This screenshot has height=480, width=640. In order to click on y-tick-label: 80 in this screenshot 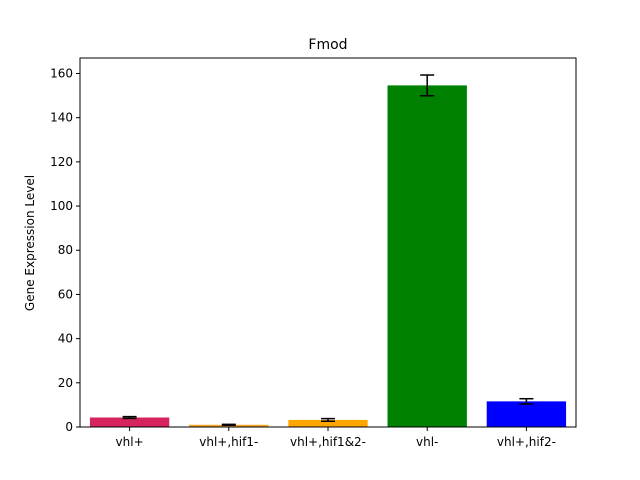, I will do `click(65, 250)`.